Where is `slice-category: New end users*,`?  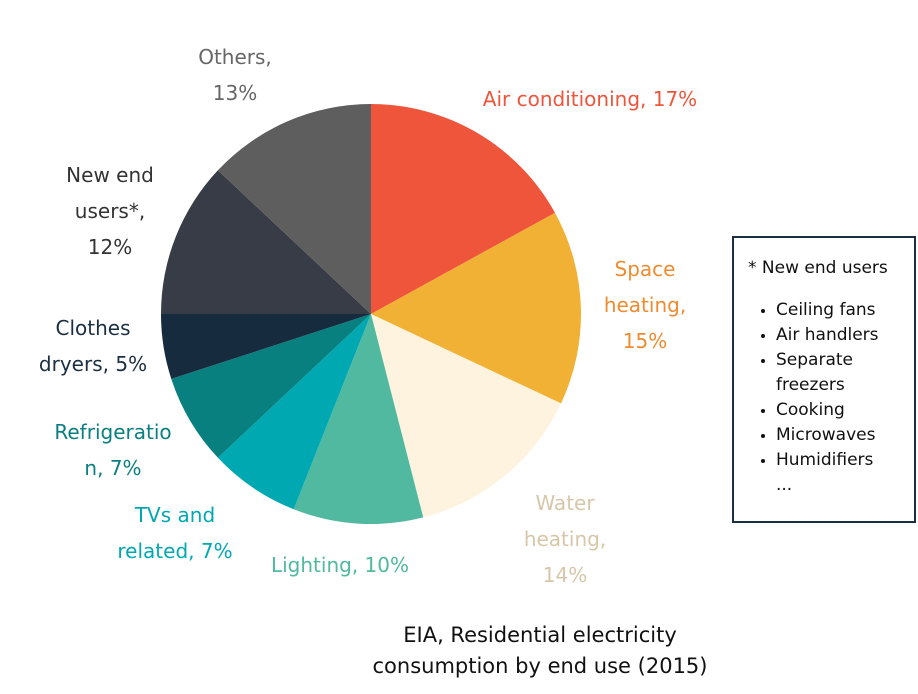
slice-category: New end users*, is located at coordinates (110, 193).